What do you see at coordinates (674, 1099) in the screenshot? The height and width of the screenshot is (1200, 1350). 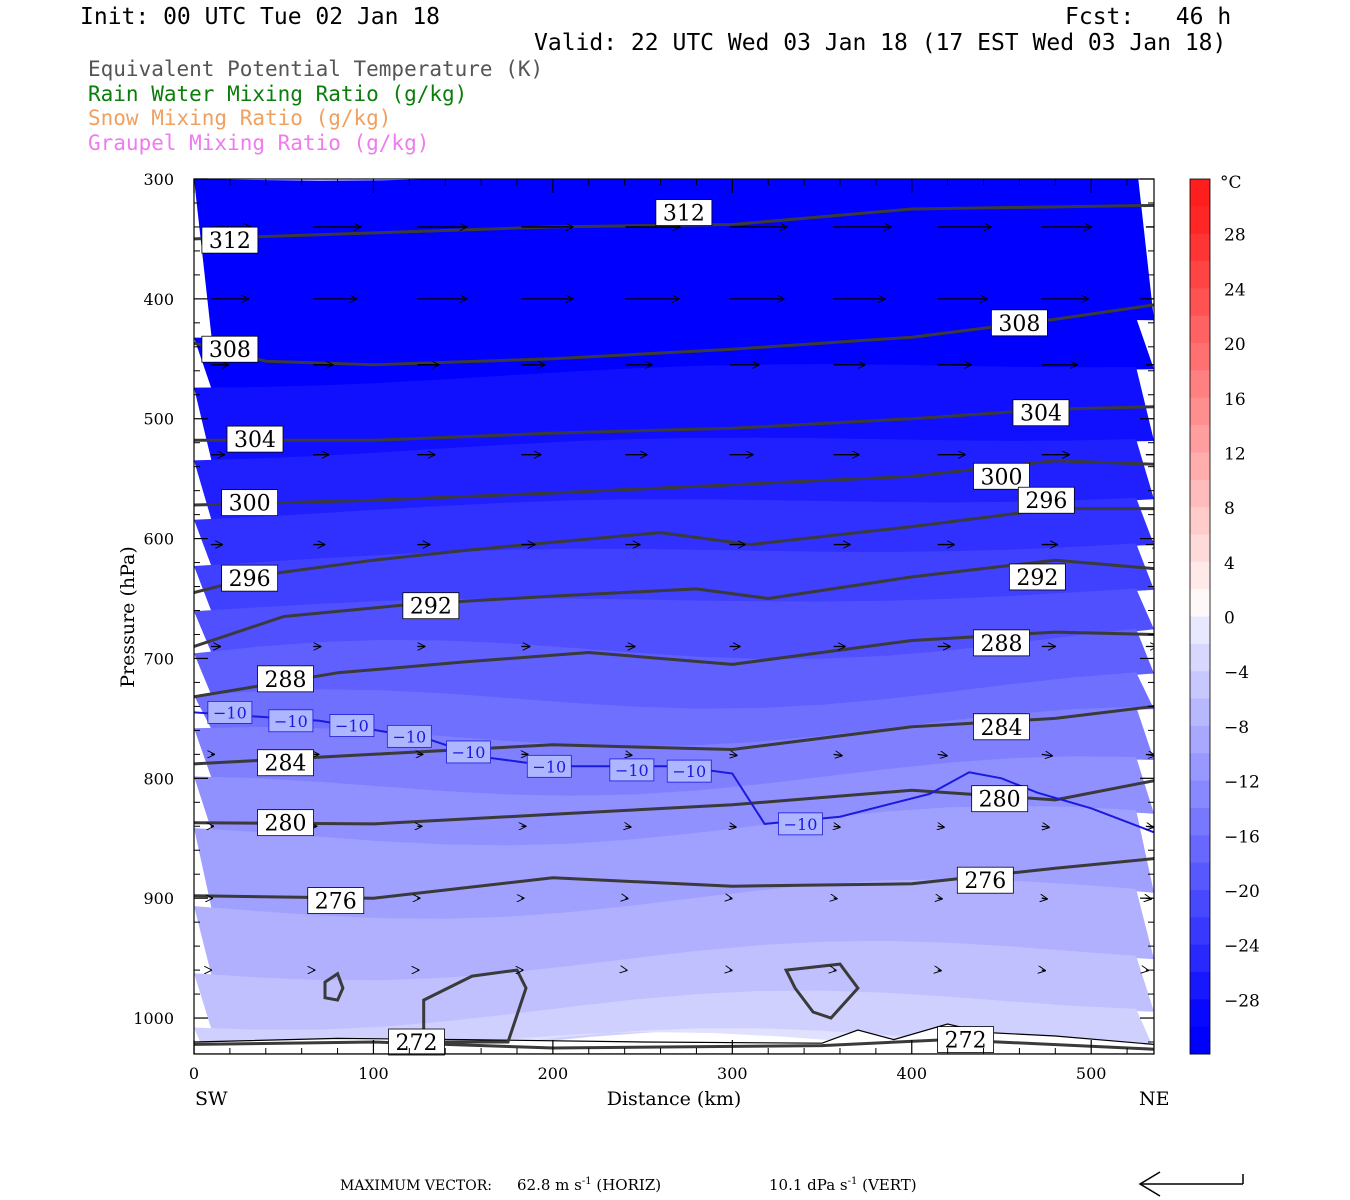 I see `x-axis-label: Distance (km)` at bounding box center [674, 1099].